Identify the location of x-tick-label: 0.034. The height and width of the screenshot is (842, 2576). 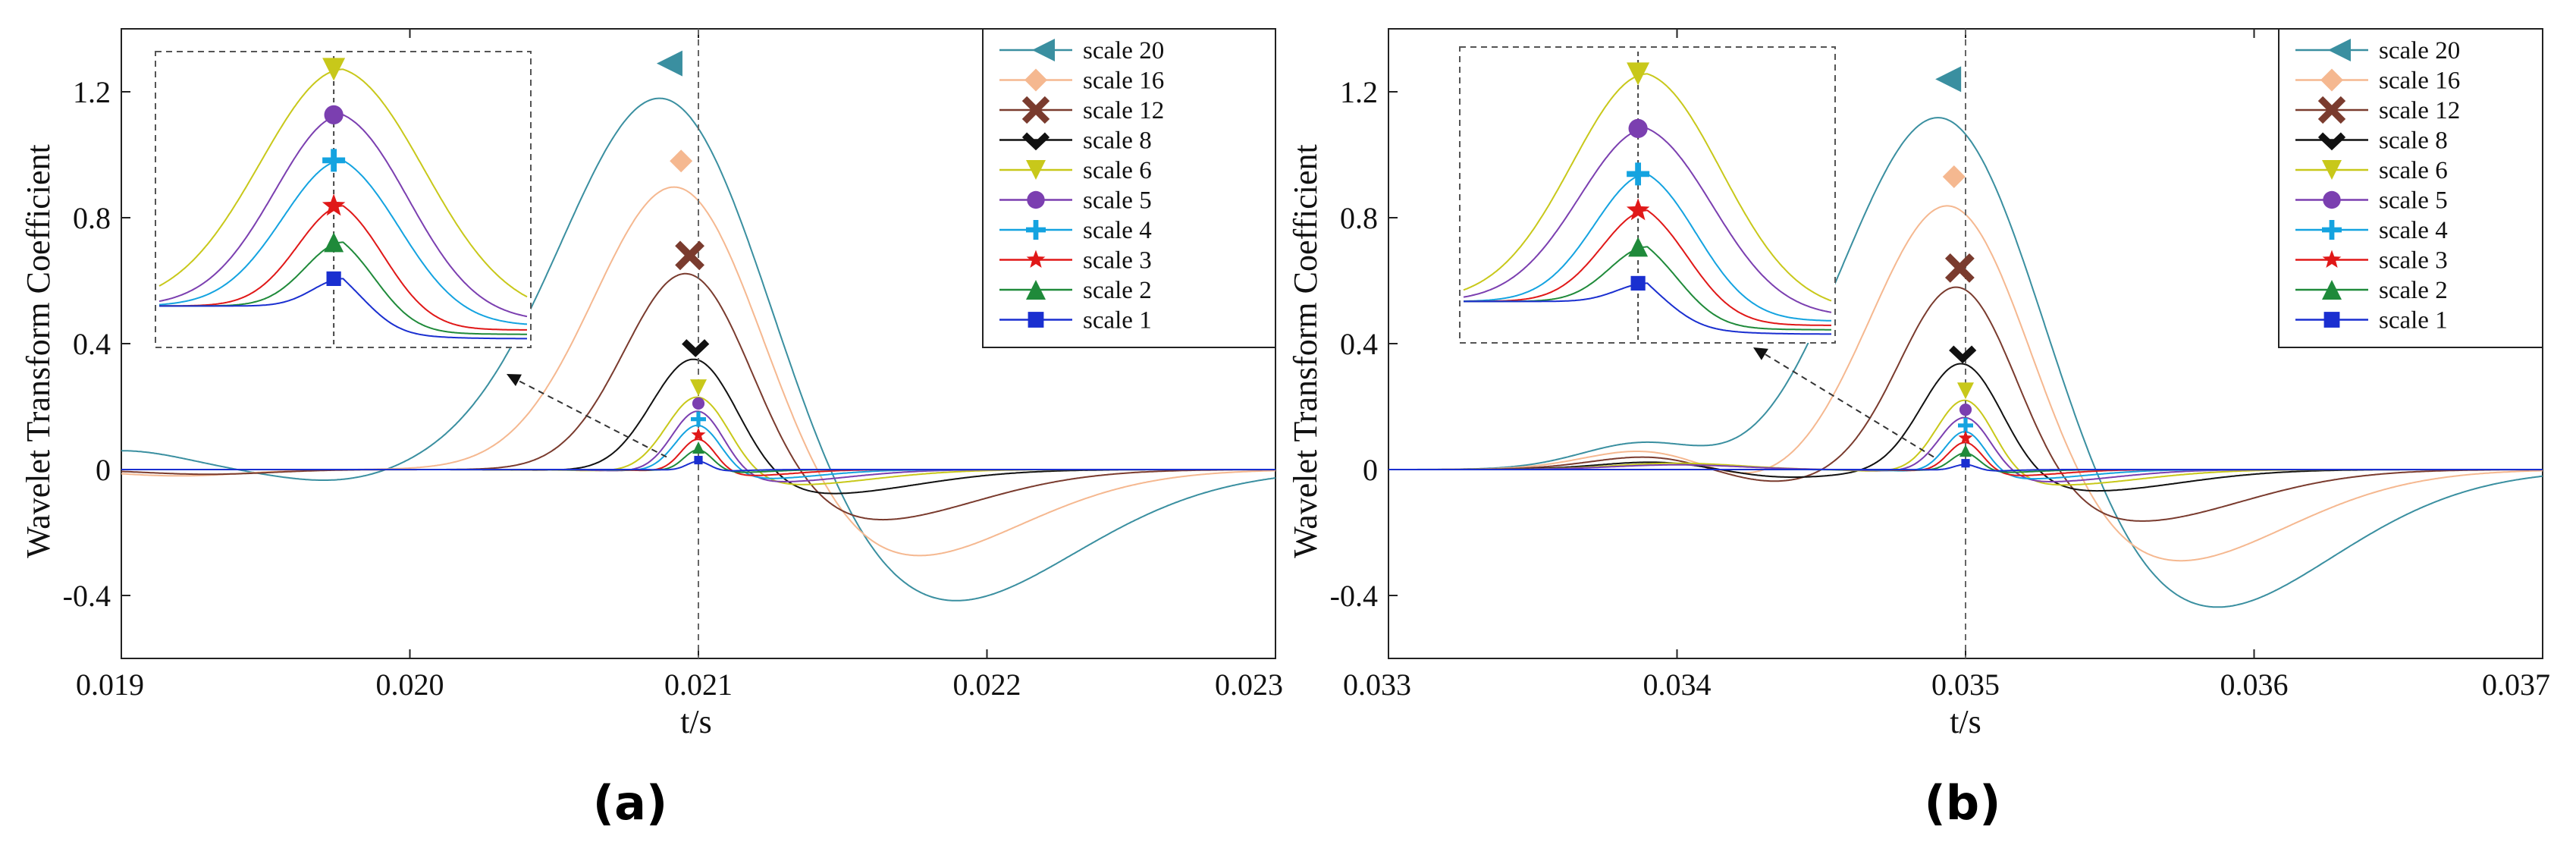
(1677, 685).